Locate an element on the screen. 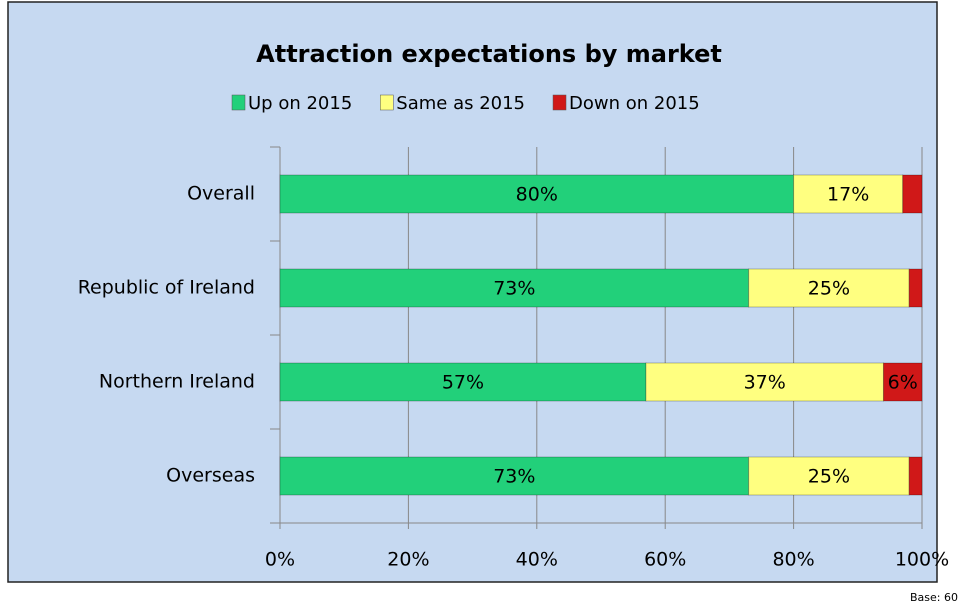  data-label: 57% is located at coordinates (463, 383).